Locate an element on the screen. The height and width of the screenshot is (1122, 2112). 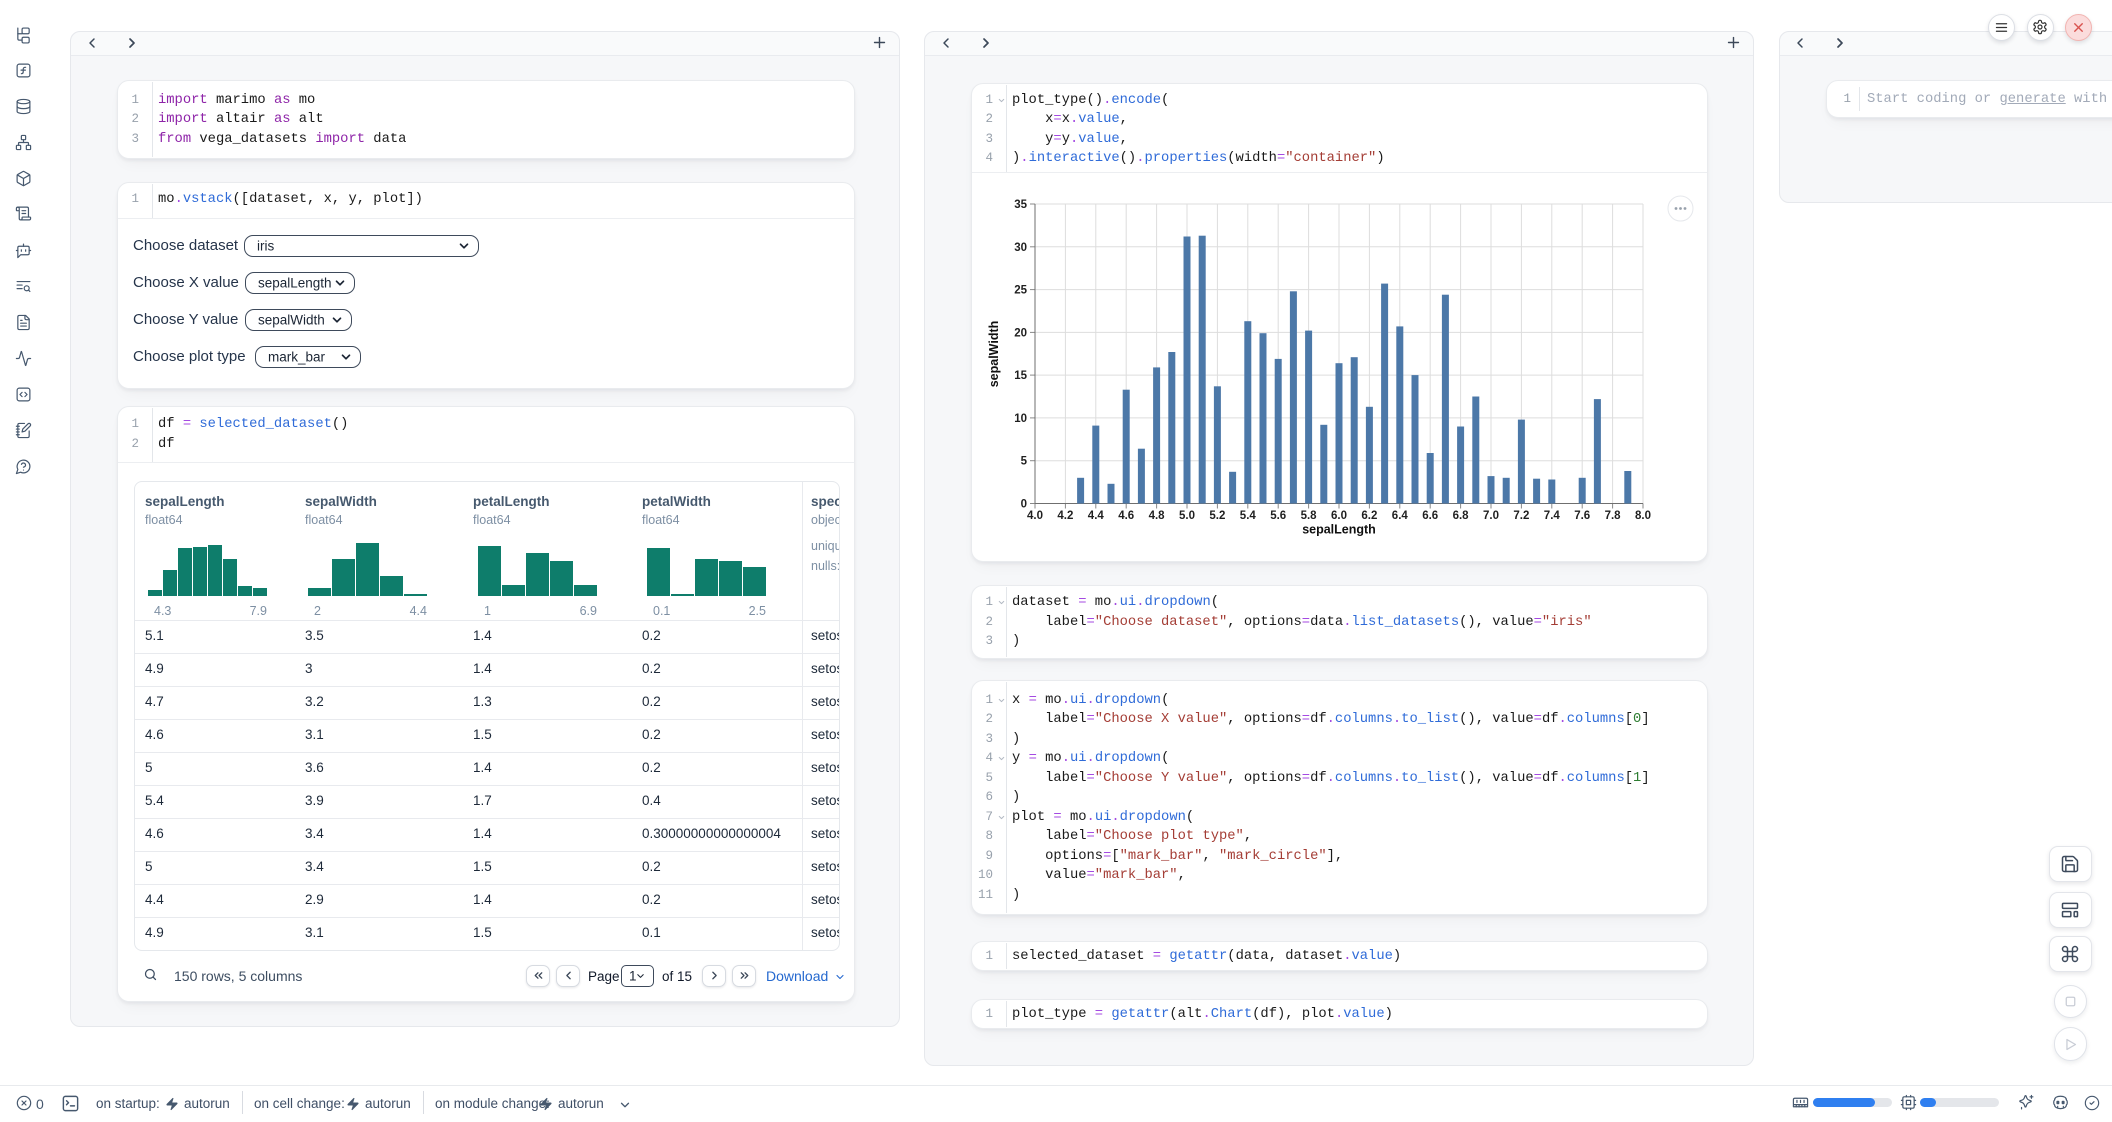
svg-text: sepalWidth is located at coordinates (994, 354).